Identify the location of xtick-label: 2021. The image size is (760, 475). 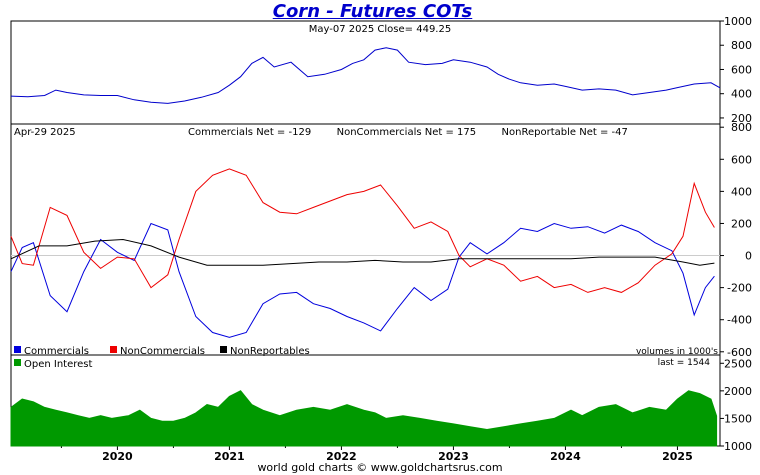
(229, 456).